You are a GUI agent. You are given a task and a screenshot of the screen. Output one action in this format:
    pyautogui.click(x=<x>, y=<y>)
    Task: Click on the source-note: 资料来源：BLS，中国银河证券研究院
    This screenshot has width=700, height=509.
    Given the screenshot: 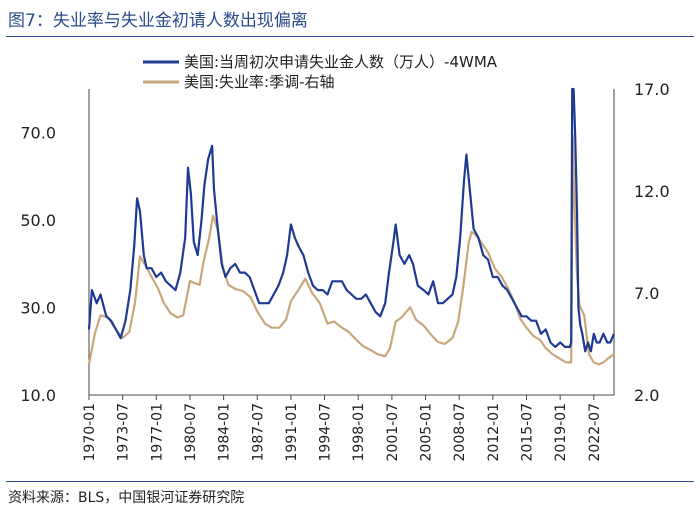 What is the action you would take?
    pyautogui.click(x=126, y=498)
    